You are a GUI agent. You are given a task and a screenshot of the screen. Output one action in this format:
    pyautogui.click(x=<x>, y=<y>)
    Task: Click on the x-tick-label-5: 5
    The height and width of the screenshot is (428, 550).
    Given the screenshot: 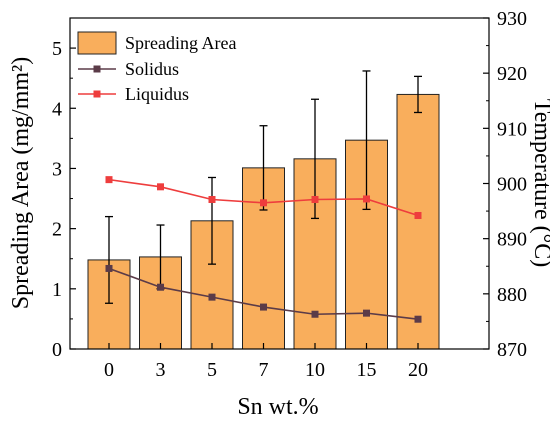 What is the action you would take?
    pyautogui.click(x=212, y=370)
    